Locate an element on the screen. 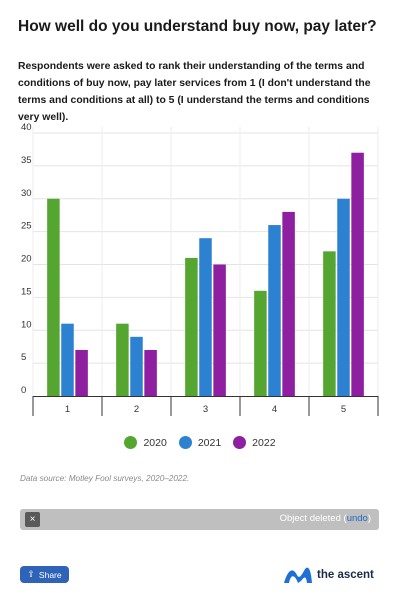  x-tick-label: 3 is located at coordinates (205, 409).